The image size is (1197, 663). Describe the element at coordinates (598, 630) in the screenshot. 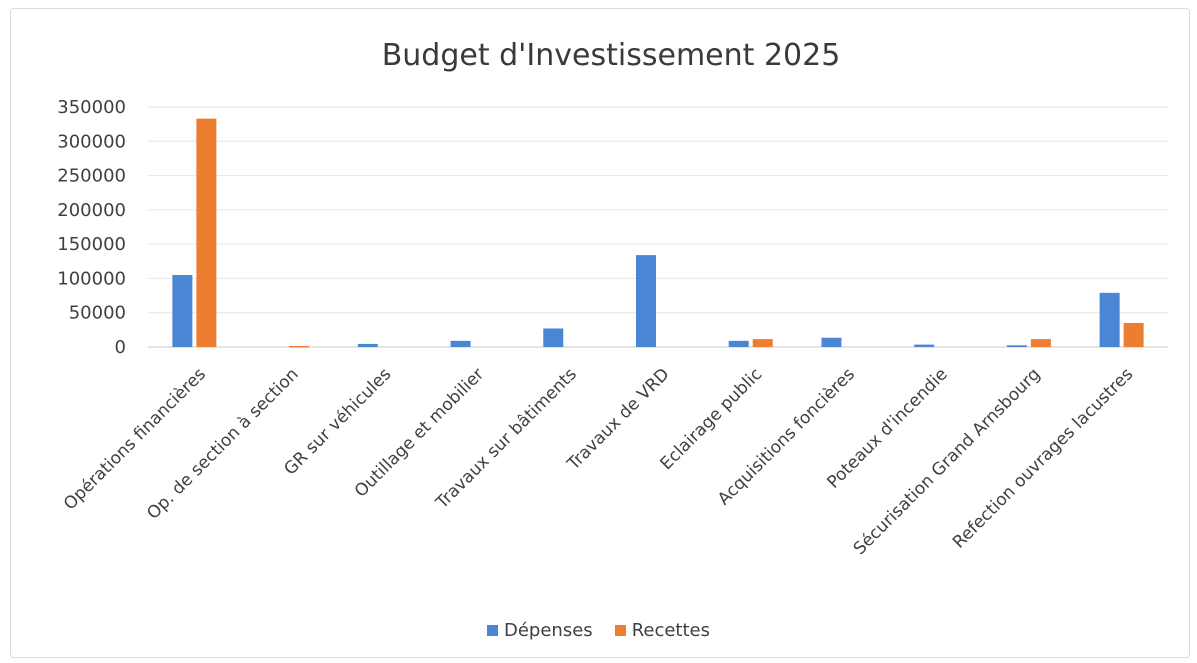

I see `legend: Dépenses Recettes` at that location.